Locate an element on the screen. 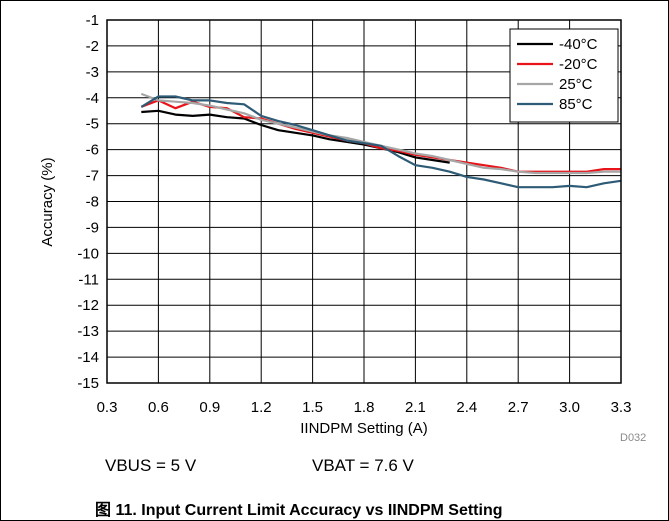 The width and height of the screenshot is (669, 521). y-axis-title: Accuracy (%) is located at coordinates (47, 201).